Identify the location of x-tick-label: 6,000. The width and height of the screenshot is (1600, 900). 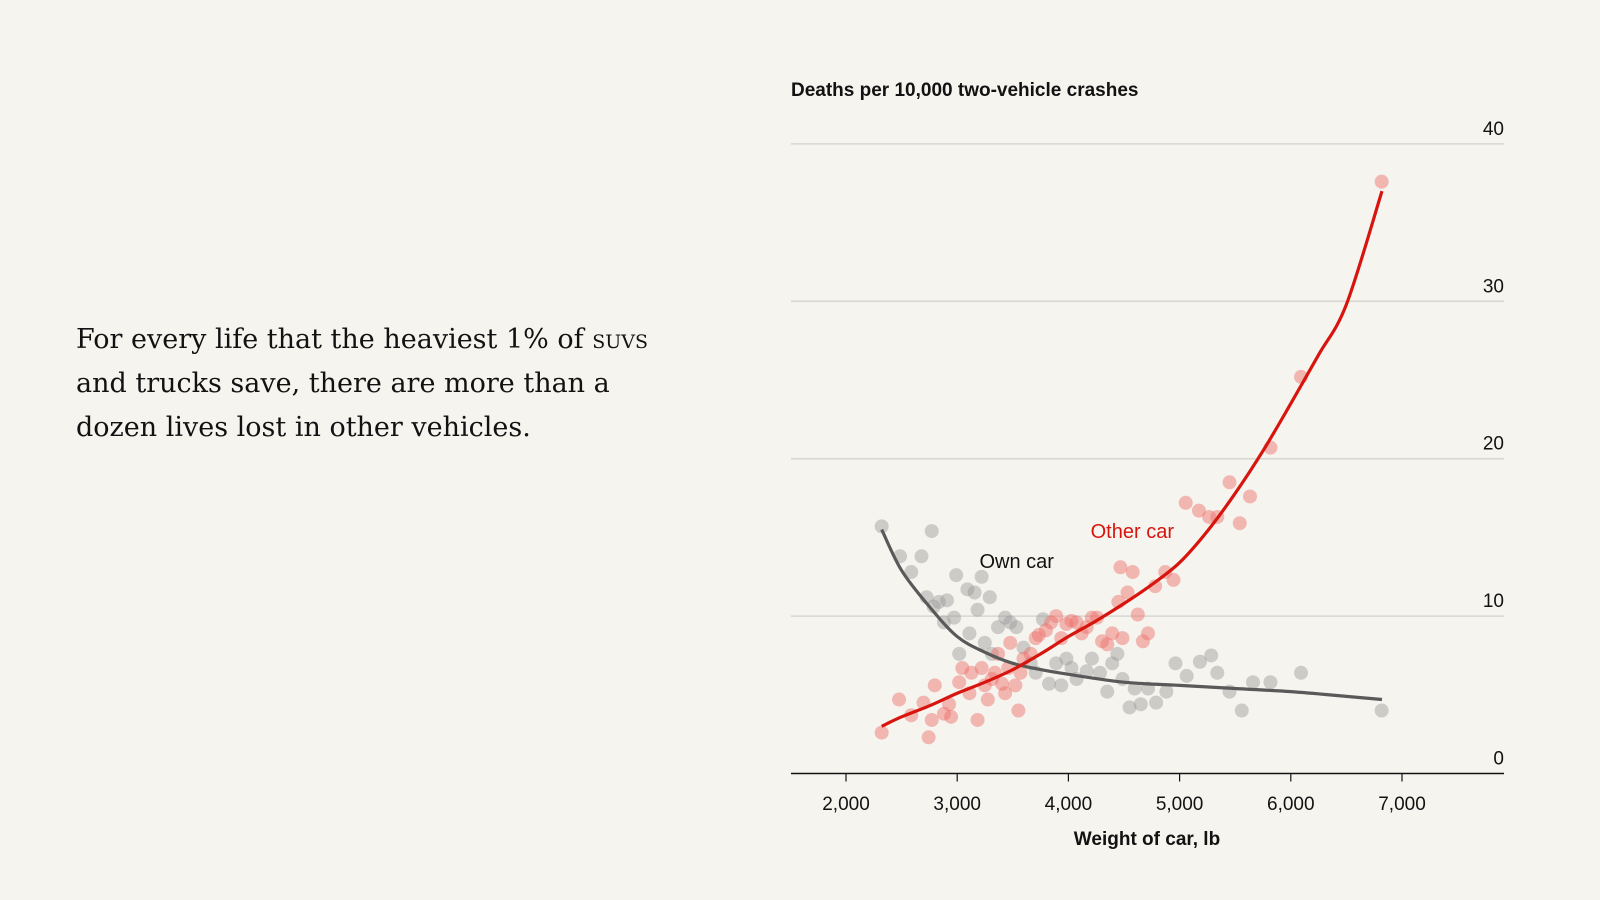
(1291, 804).